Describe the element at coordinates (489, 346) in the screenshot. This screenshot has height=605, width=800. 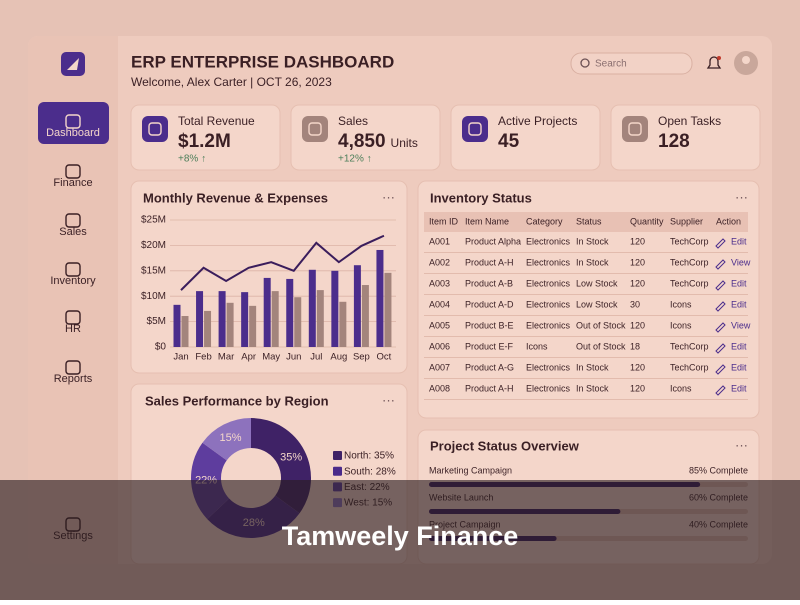
I see `table-cell: Product E-F` at that location.